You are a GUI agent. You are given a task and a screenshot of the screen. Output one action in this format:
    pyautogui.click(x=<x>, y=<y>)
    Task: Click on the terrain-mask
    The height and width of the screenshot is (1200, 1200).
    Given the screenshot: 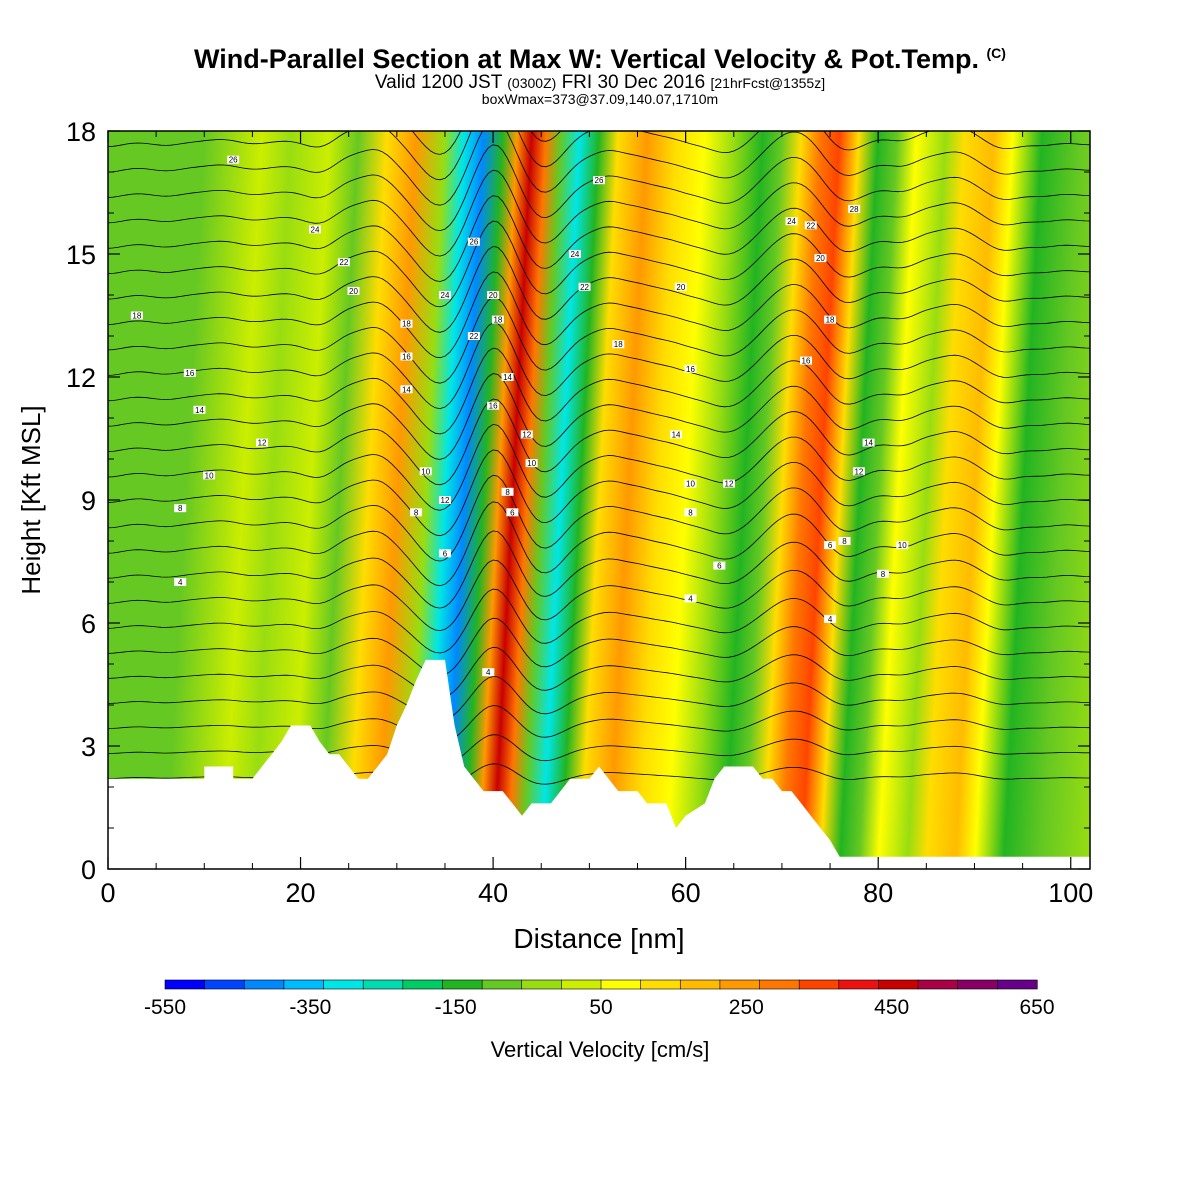 What is the action you would take?
    pyautogui.click(x=599, y=764)
    